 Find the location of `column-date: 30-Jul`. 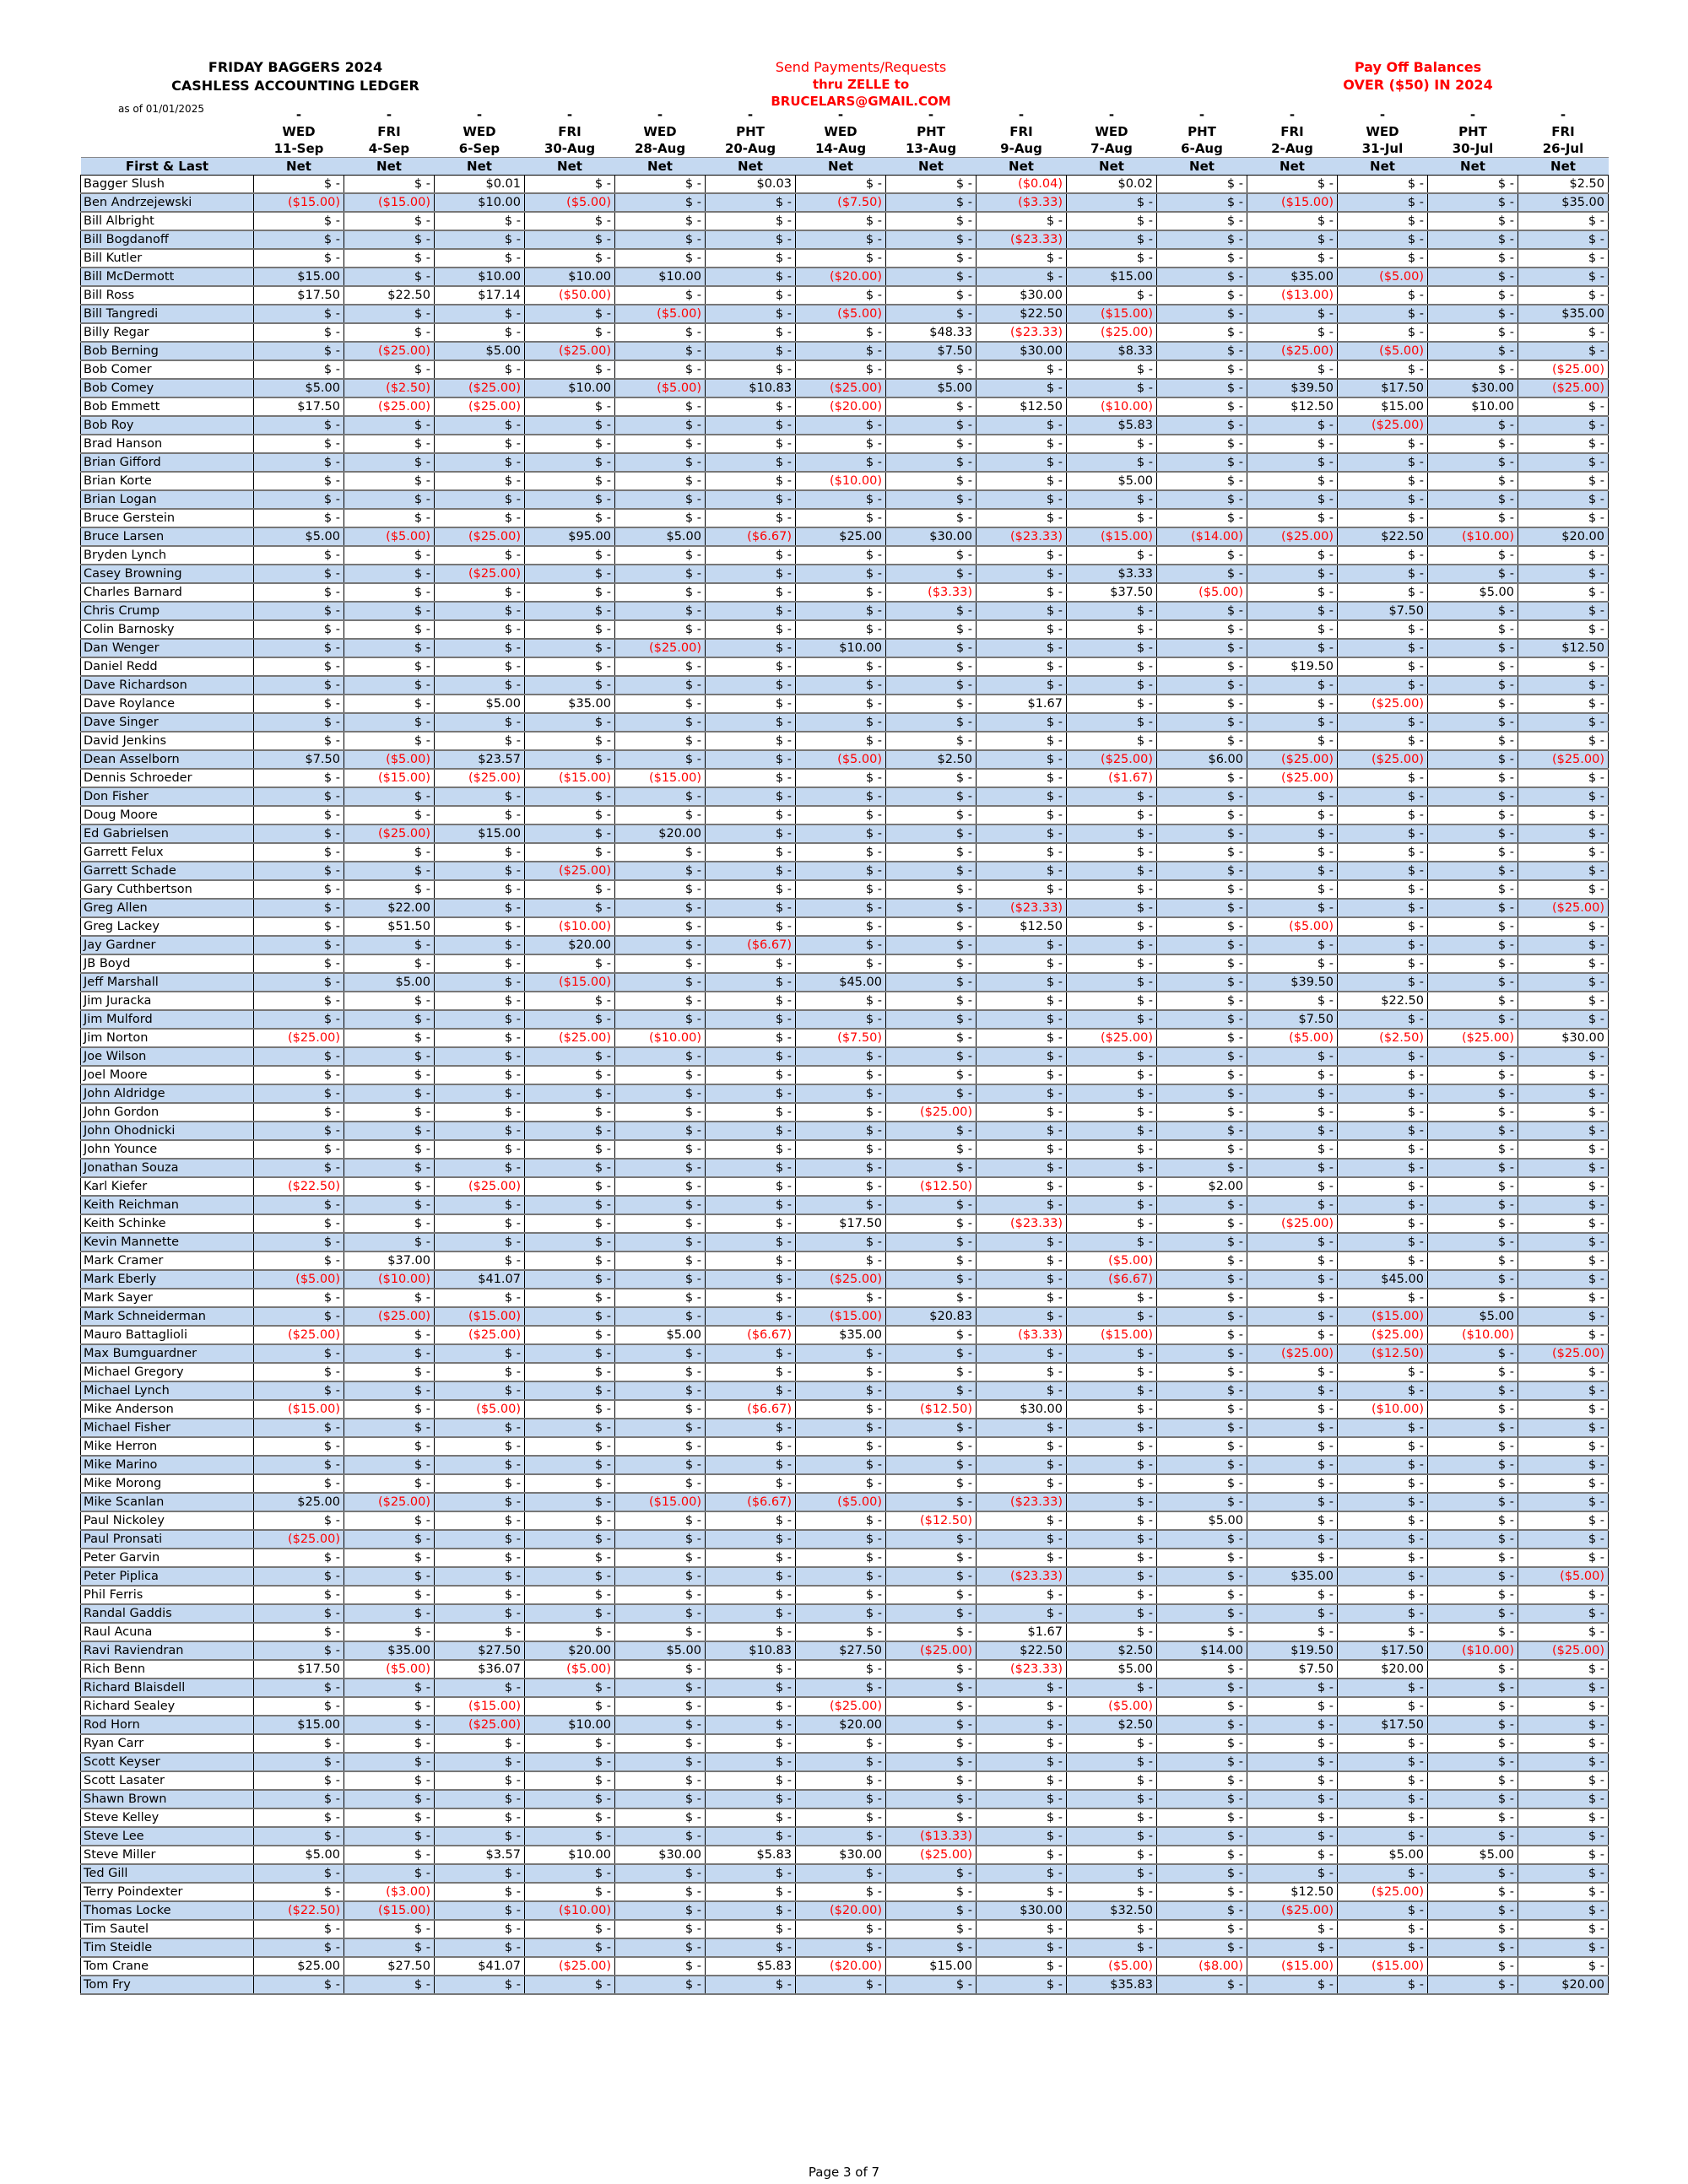

column-date: 30-Jul is located at coordinates (1473, 148).